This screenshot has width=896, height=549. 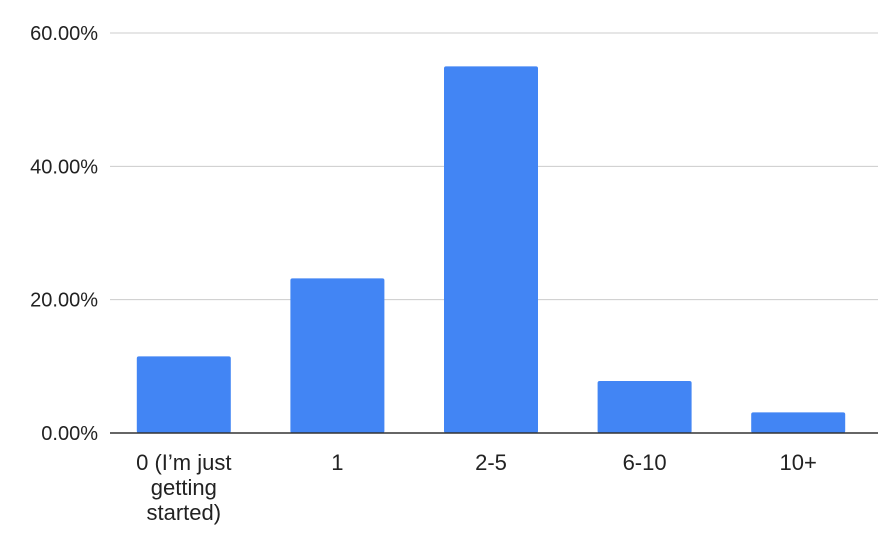 I want to click on y-tick-label: 20.00%, so click(x=64, y=301).